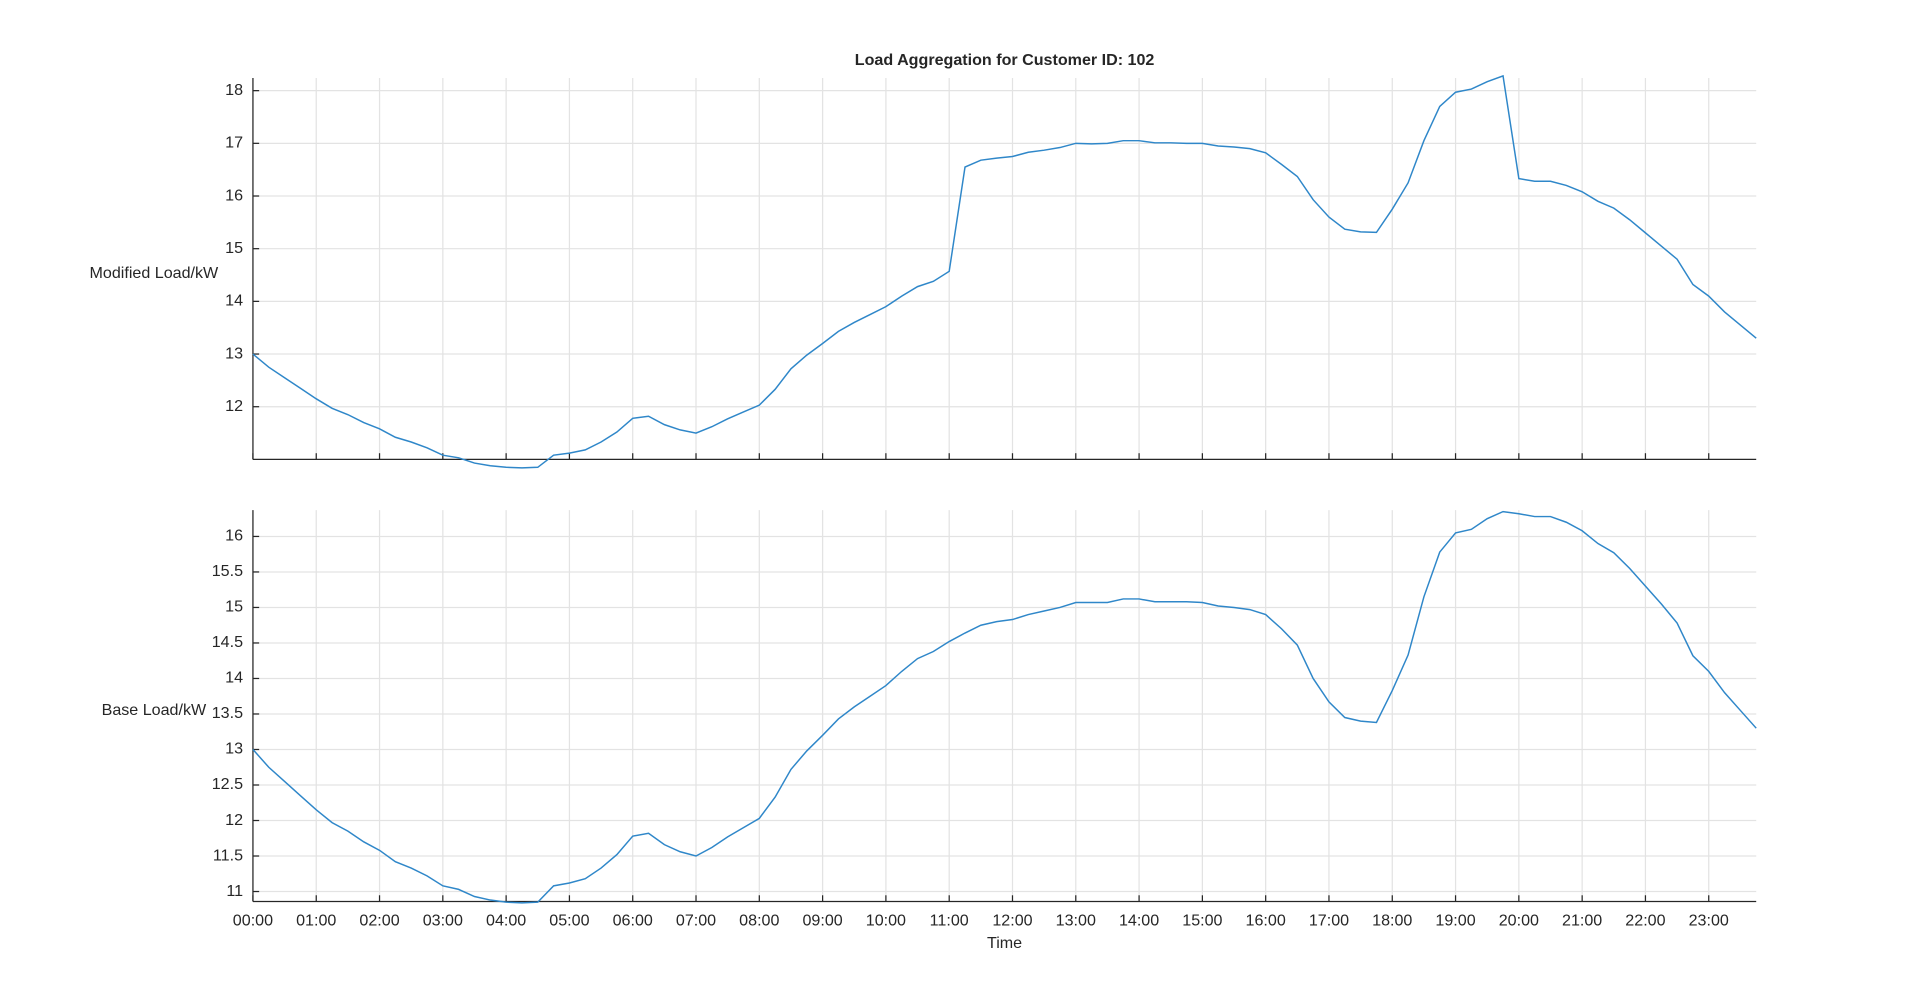  Describe the element at coordinates (443, 921) in the screenshot. I see `x-tick-label: 03:00` at that location.